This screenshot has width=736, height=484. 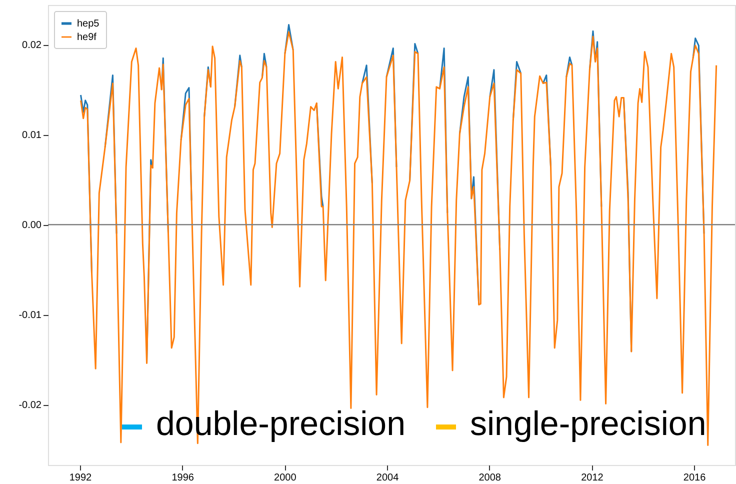 What do you see at coordinates (694, 478) in the screenshot?
I see `x-tick-label: 2016` at bounding box center [694, 478].